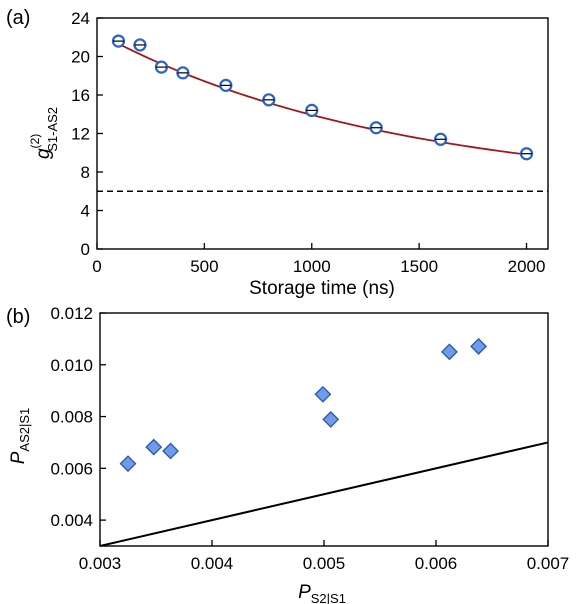 The height and width of the screenshot is (604, 576). Describe the element at coordinates (71, 520) in the screenshot. I see `panel-b-y-tick-label: 0.004` at that location.